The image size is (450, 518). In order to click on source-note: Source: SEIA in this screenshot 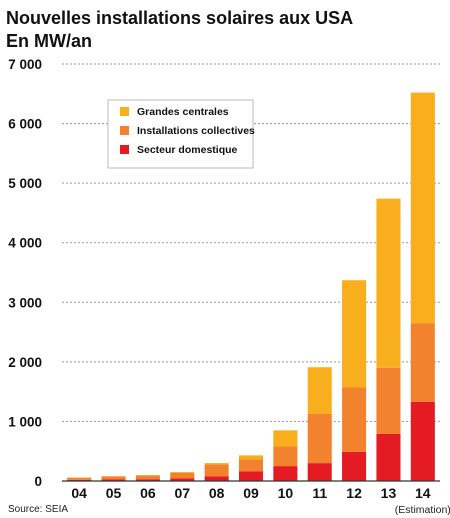, I will do `click(38, 509)`.